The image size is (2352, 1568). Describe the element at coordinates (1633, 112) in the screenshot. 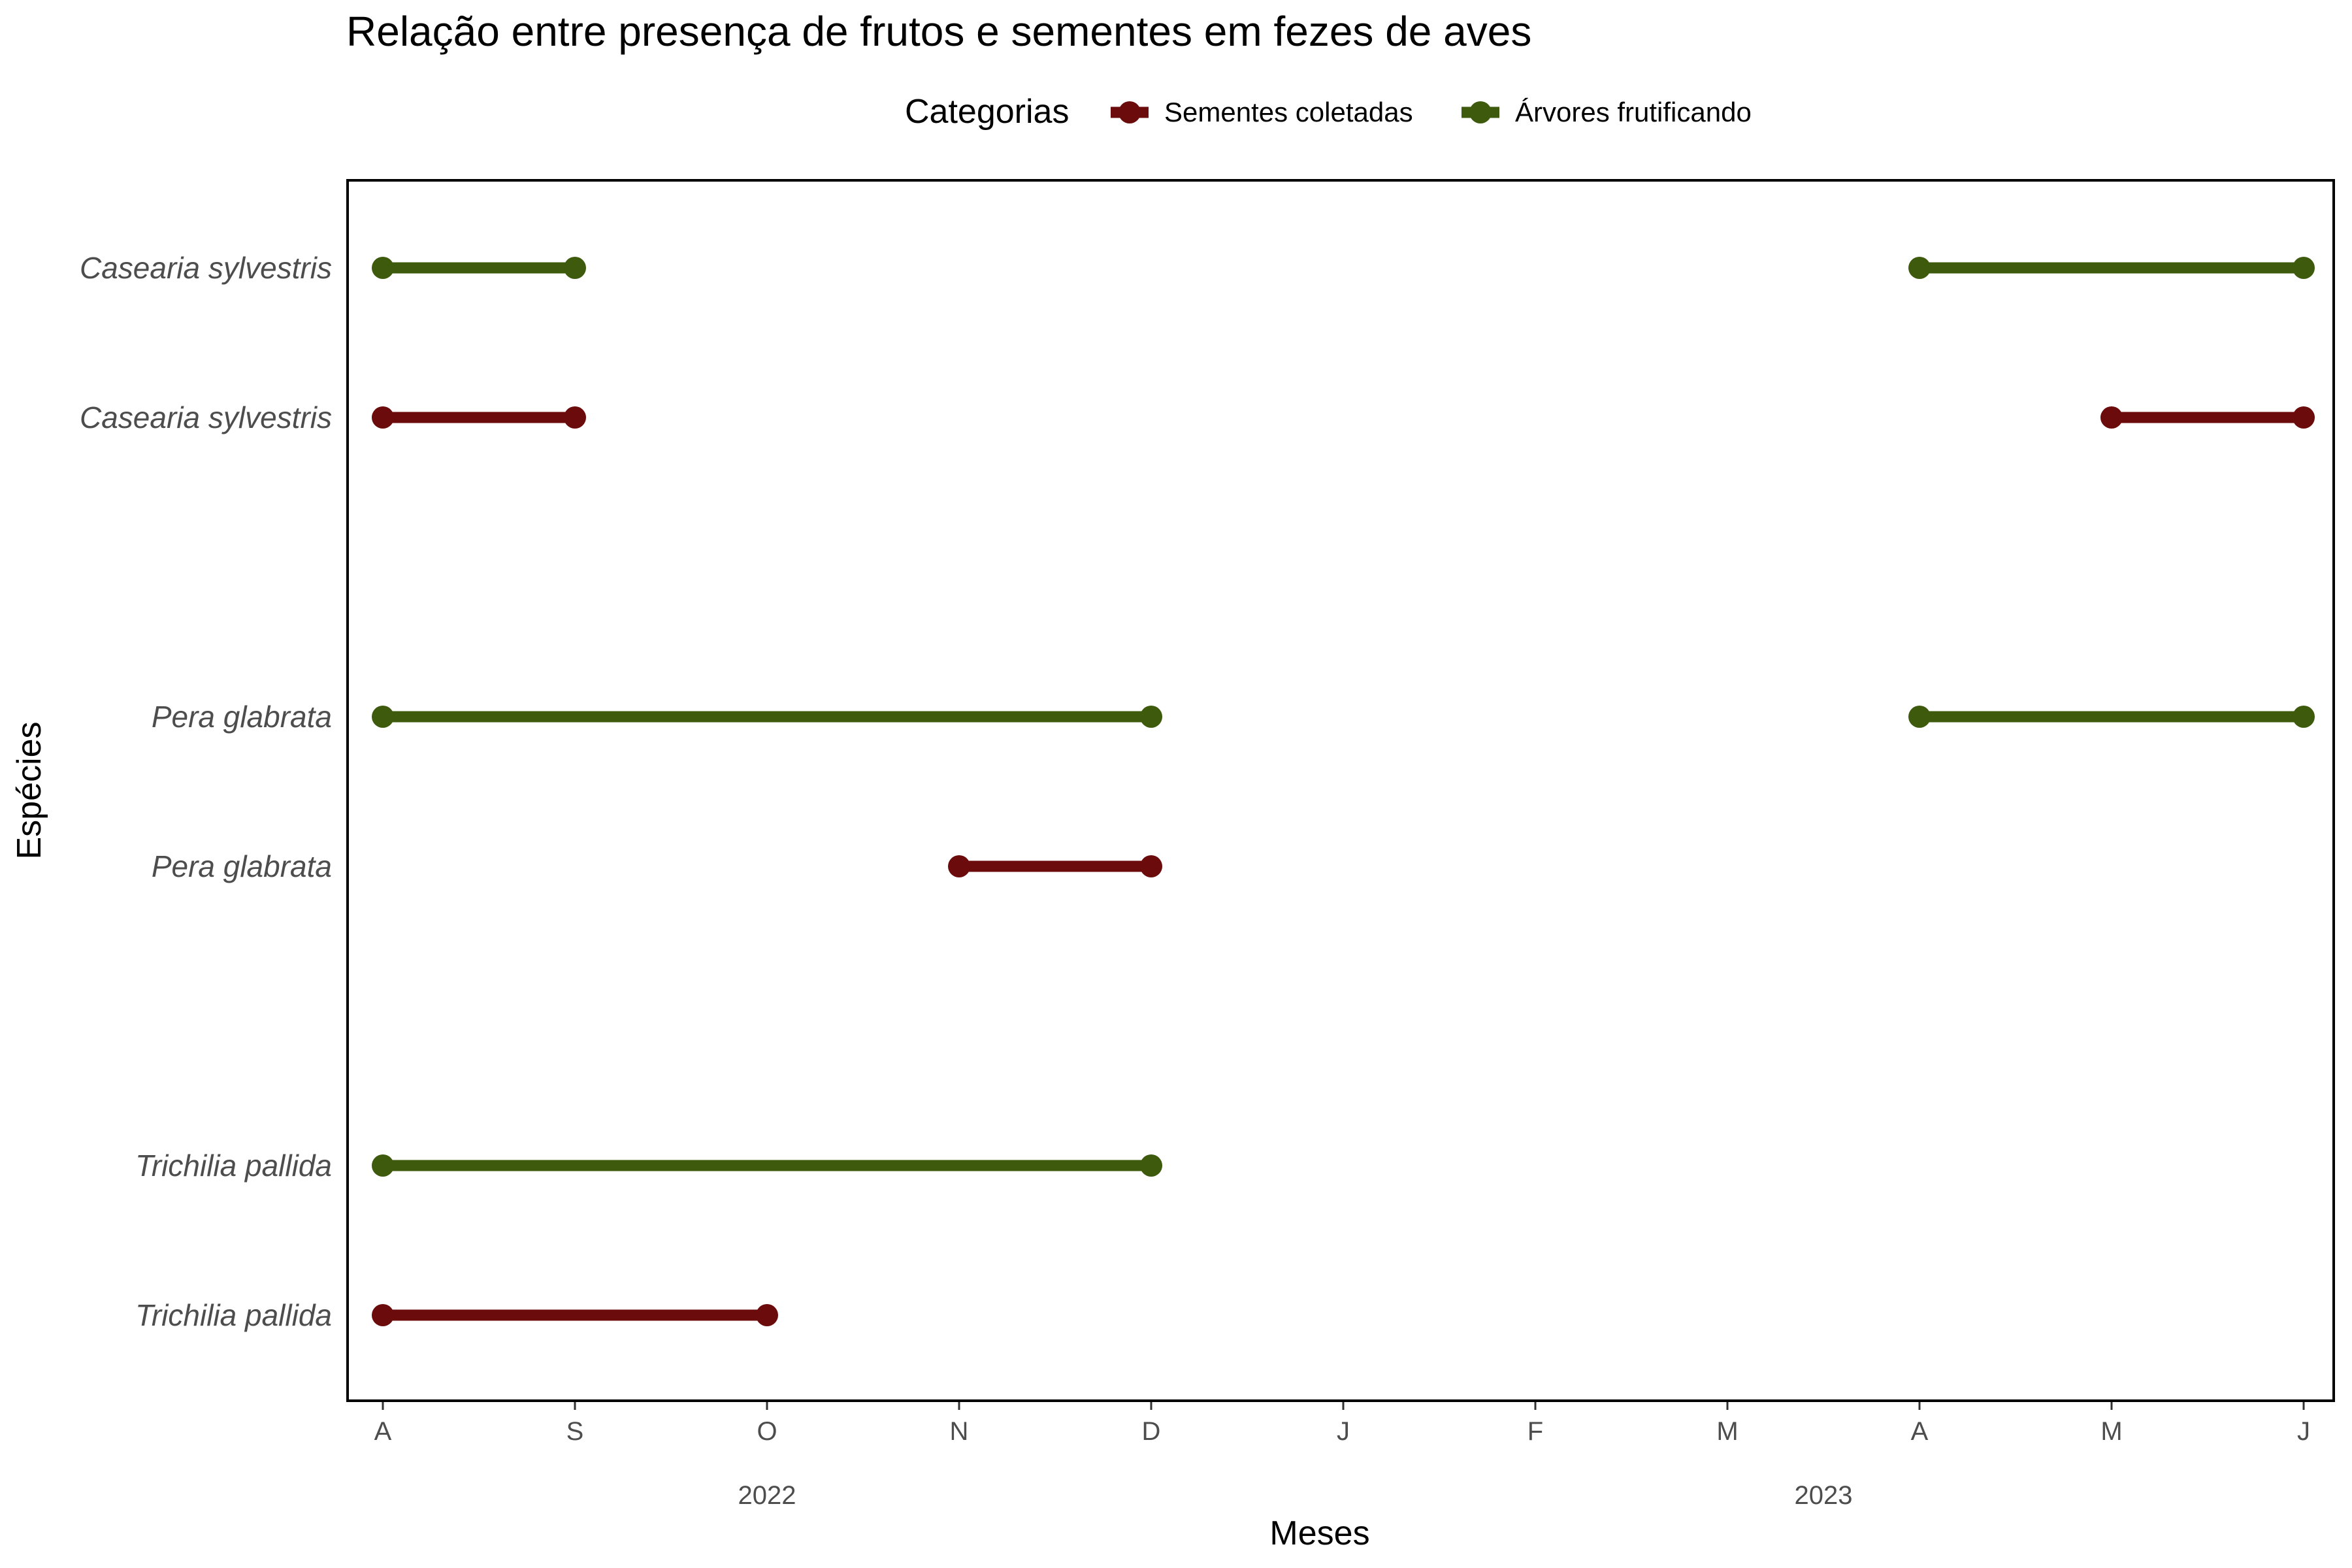

I see `legend-label: Árvores frutificando` at that location.